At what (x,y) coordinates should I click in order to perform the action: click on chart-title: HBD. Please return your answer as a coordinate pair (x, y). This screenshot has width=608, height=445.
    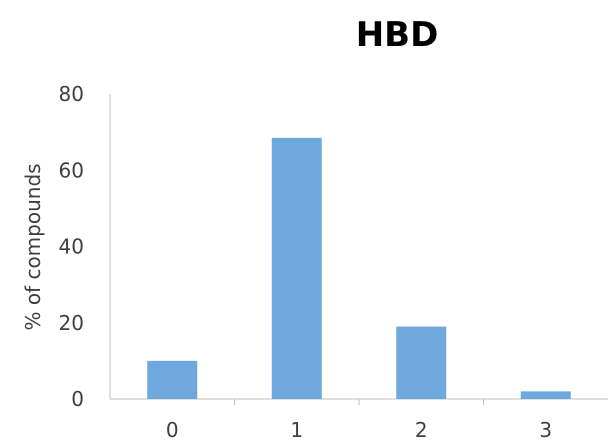
    Looking at the image, I should click on (397, 35).